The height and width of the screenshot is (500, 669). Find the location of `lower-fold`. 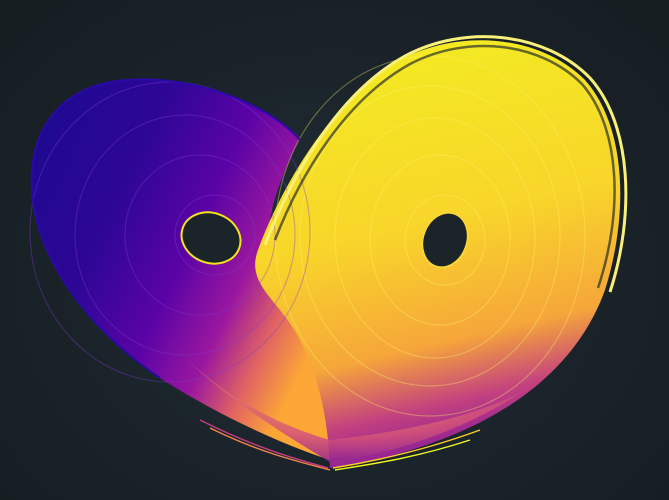

lower-fold is located at coordinates (350, 396).